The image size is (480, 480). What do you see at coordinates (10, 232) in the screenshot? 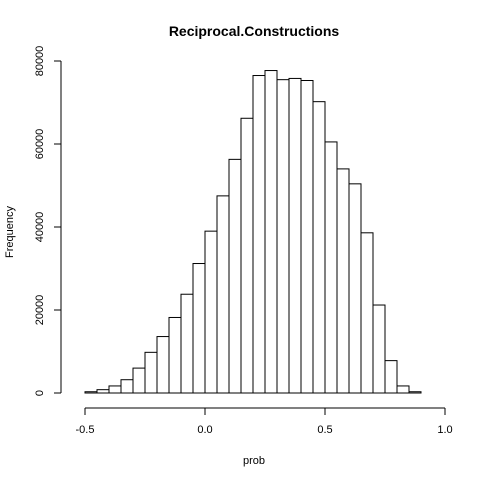
I see `y-axis-label: Frequency` at bounding box center [10, 232].